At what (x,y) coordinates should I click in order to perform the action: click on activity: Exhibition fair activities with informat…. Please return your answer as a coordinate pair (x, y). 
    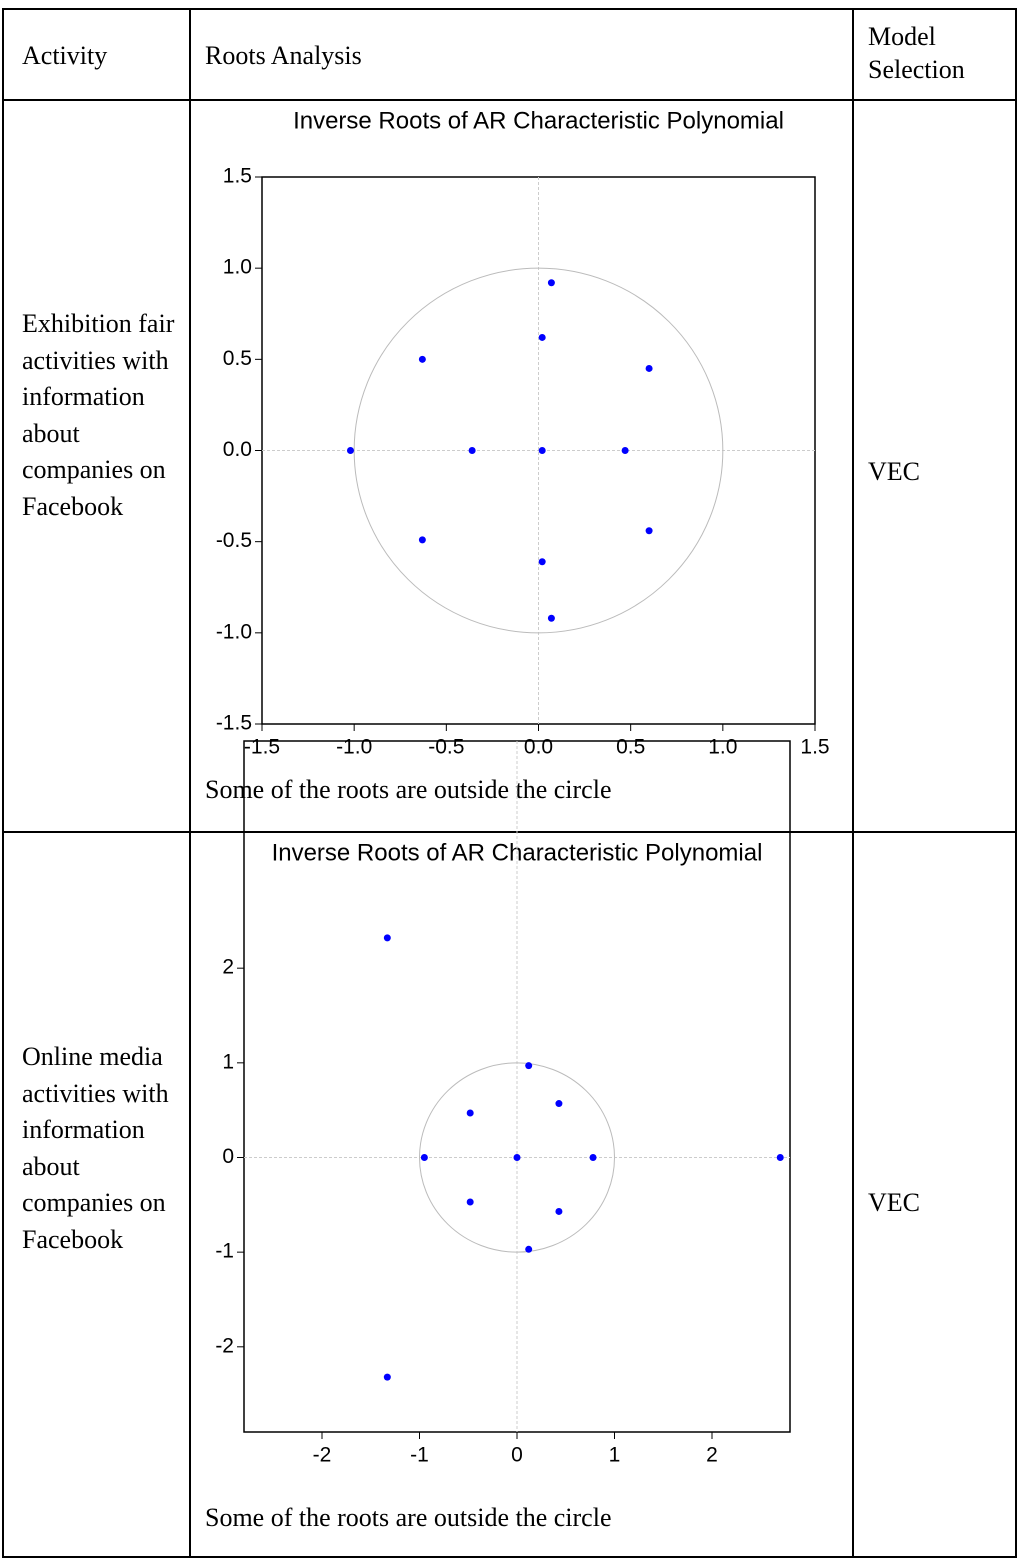
    Looking at the image, I should click on (98, 415).